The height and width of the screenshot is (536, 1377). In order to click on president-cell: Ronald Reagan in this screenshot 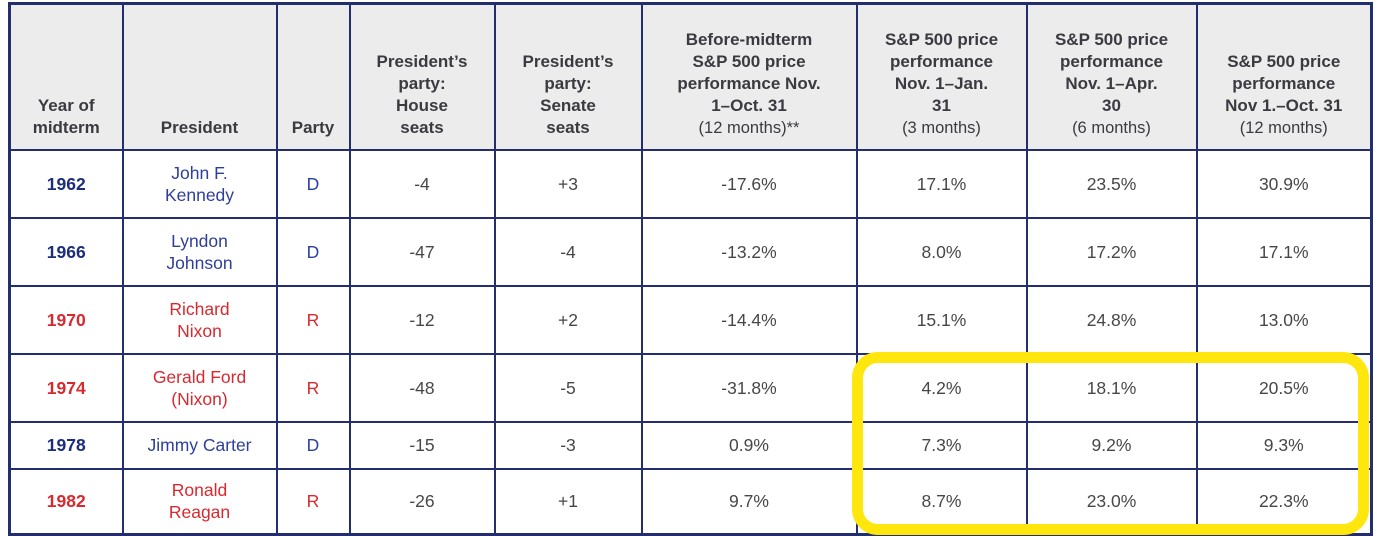, I will do `click(199, 501)`.